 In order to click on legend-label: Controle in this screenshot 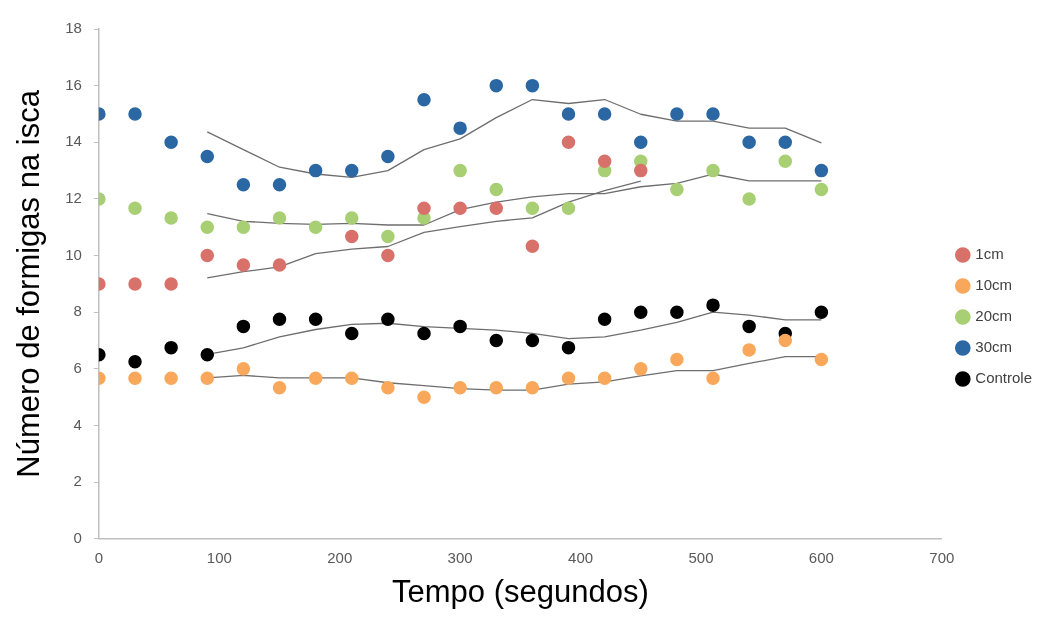, I will do `click(1004, 378)`.